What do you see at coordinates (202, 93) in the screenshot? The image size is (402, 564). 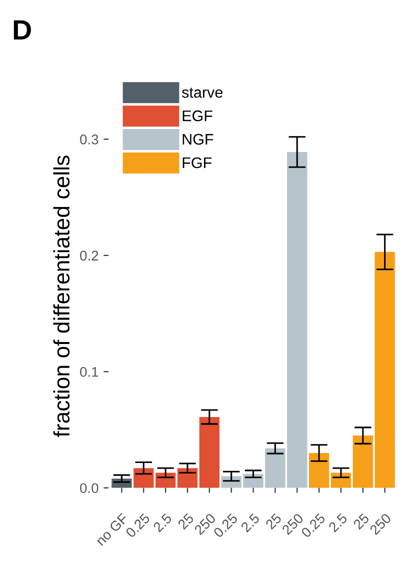 I see `legend-label: starve` at bounding box center [202, 93].